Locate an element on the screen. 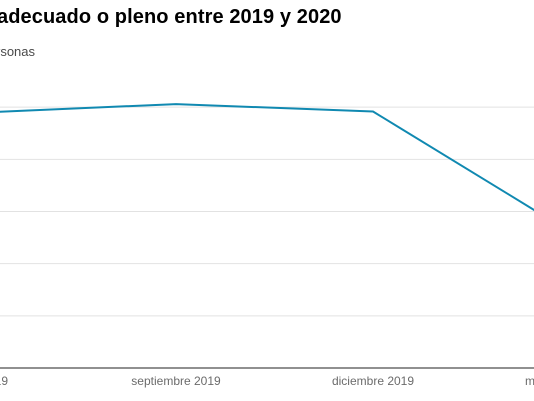 The height and width of the screenshot is (401, 534). x-tick-label: 19 is located at coordinates (4, 381).